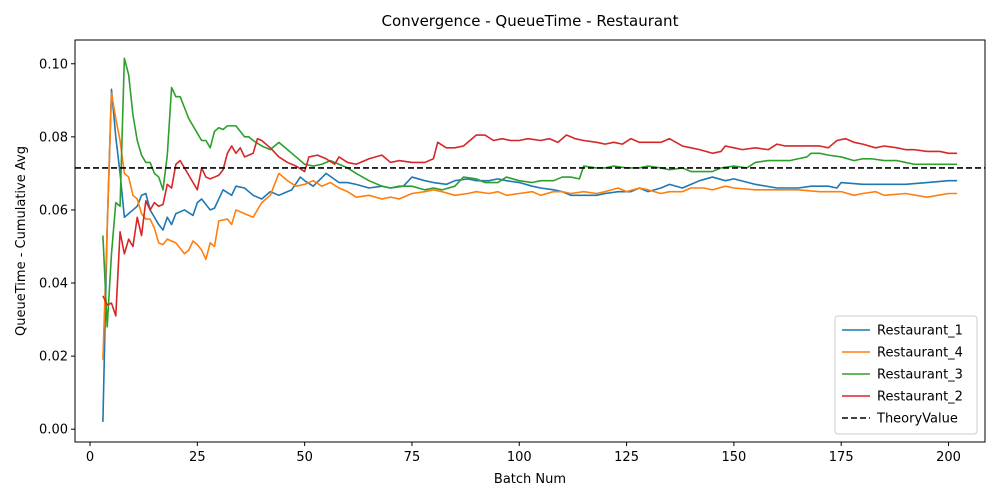 The height and width of the screenshot is (500, 1000). Describe the element at coordinates (53, 284) in the screenshot. I see `y-tick-label: 0.04` at that location.